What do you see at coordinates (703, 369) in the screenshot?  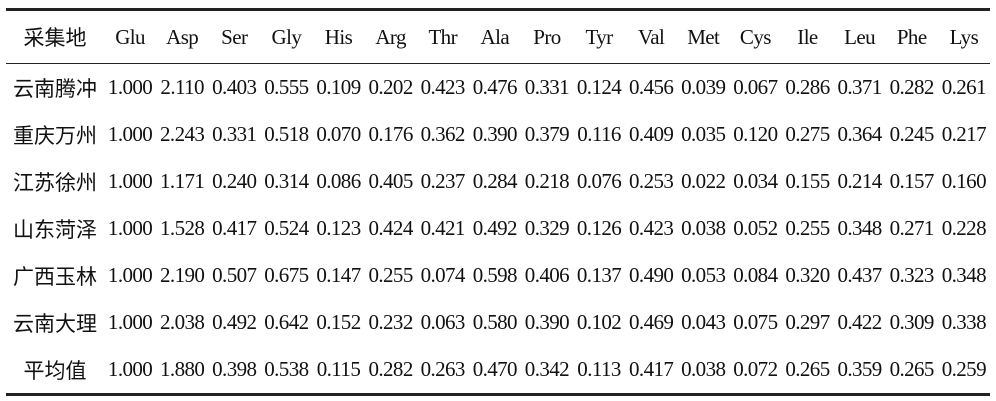 I see `value-cell: 0.038` at bounding box center [703, 369].